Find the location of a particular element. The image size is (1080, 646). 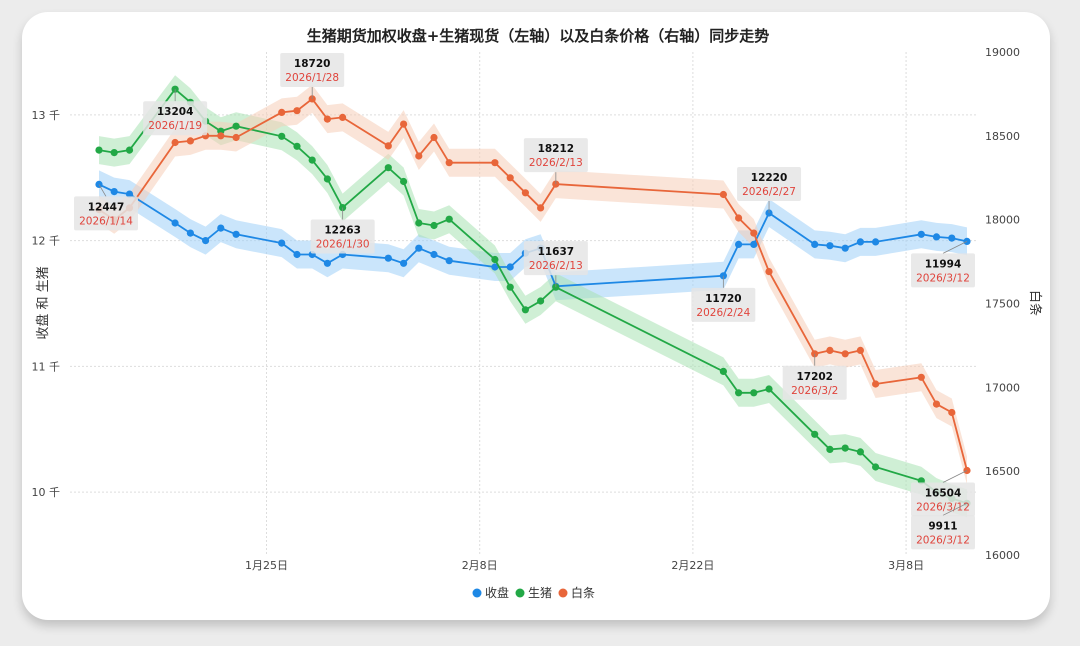

y-tick-right: 19000 is located at coordinates (1002, 52).